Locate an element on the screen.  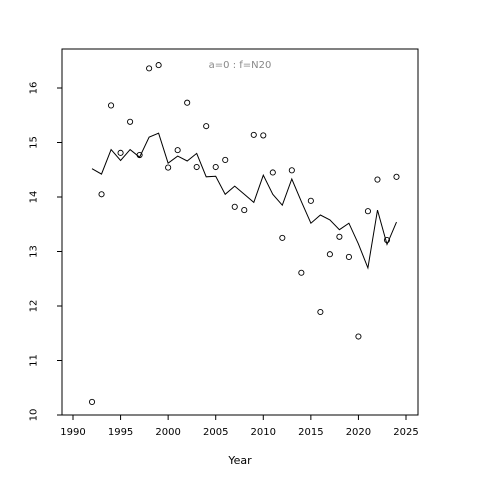
y-tick-label: 16 is located at coordinates (34, 88).